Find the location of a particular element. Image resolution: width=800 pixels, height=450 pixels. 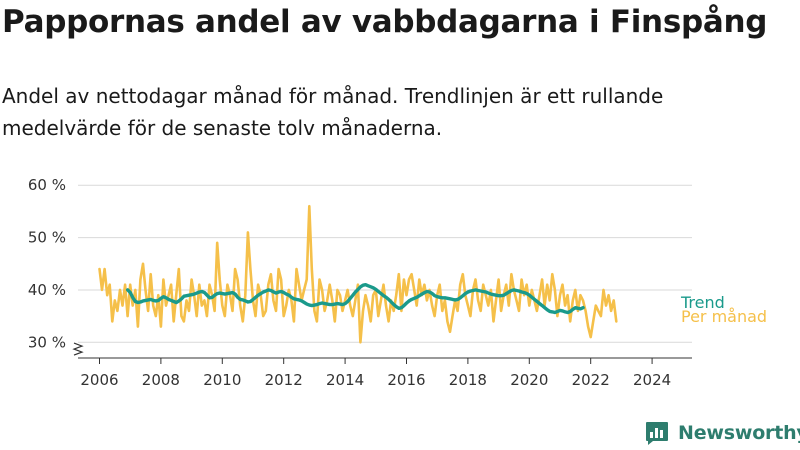

newsworthy-logo: Newsworthy is located at coordinates (722, 433).